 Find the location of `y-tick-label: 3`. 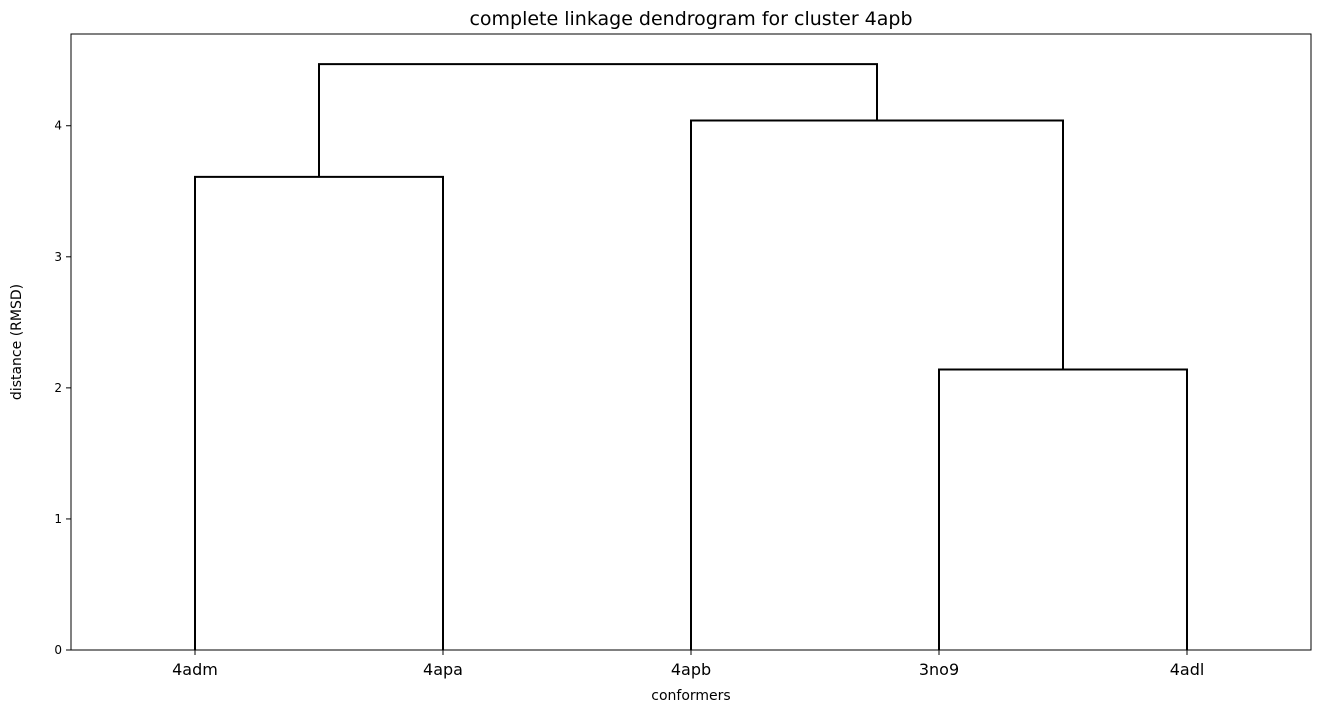

y-tick-label: 3 is located at coordinates (58, 257).